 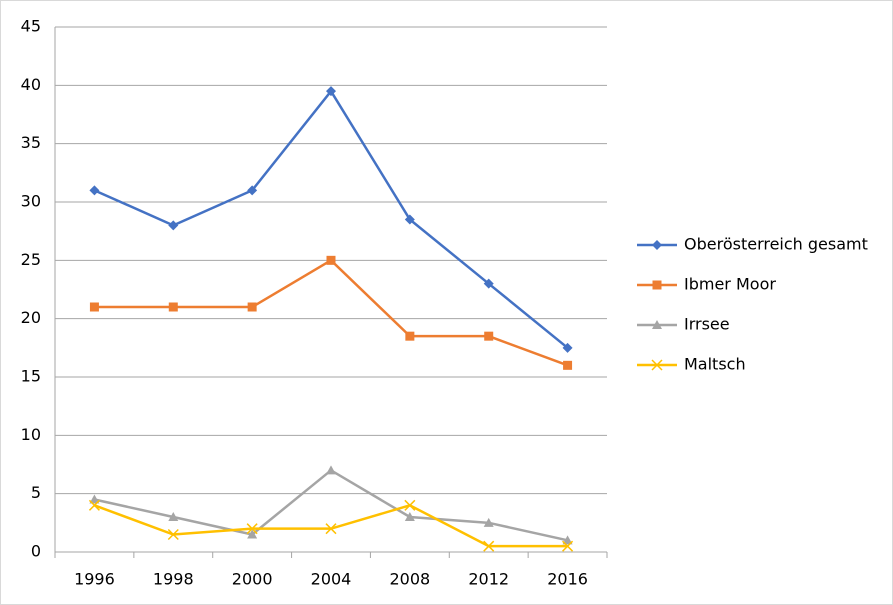 I want to click on y-tick-label: 15, so click(x=31, y=376).